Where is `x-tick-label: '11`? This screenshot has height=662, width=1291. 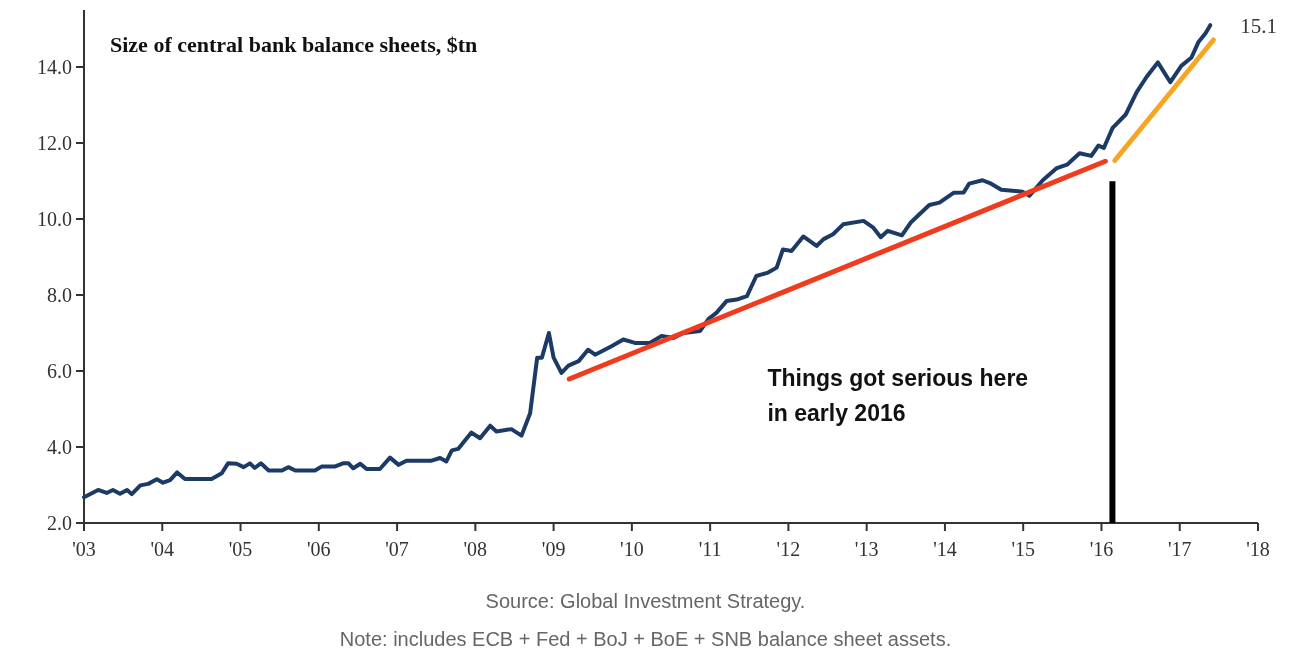
x-tick-label: '11 is located at coordinates (710, 549).